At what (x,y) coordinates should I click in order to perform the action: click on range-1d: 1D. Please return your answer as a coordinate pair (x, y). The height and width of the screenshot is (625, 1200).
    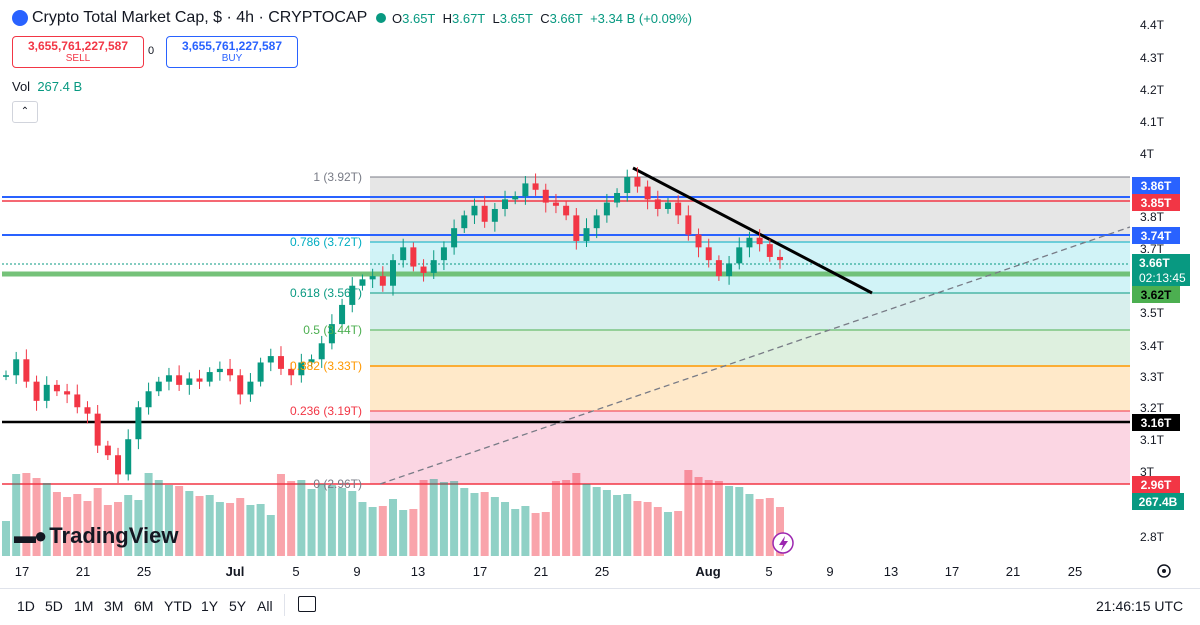
    Looking at the image, I should click on (26, 606).